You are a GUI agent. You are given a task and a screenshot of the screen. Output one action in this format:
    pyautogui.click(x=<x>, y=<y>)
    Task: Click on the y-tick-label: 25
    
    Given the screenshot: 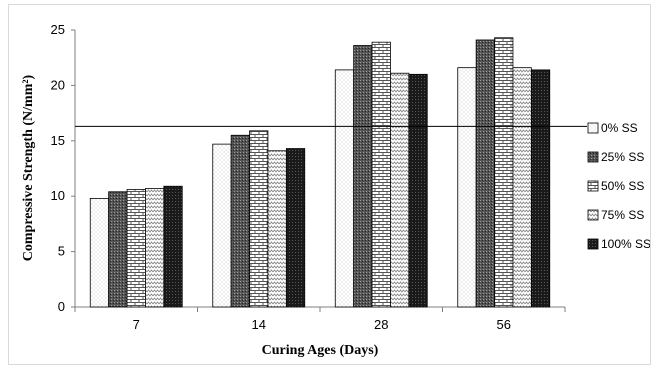 What is the action you would take?
    pyautogui.click(x=58, y=29)
    